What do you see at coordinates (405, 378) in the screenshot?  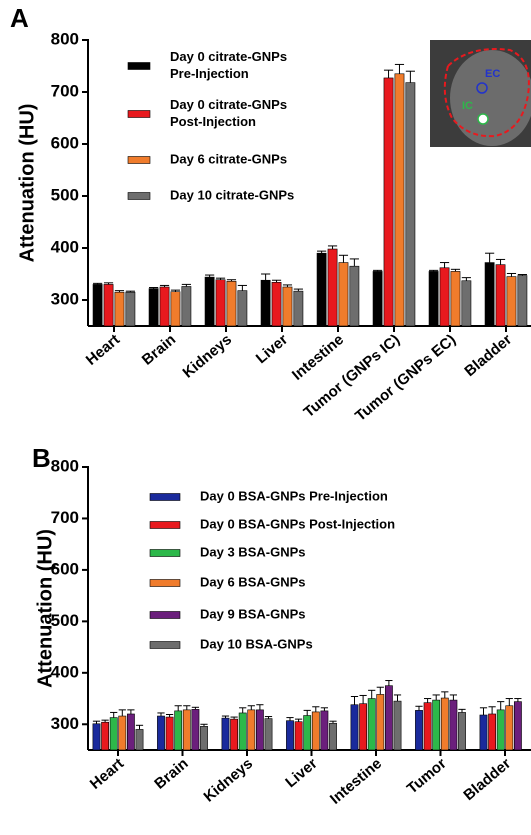 I see `x-tick-label: Tumor (GNPs EC)` at bounding box center [405, 378].